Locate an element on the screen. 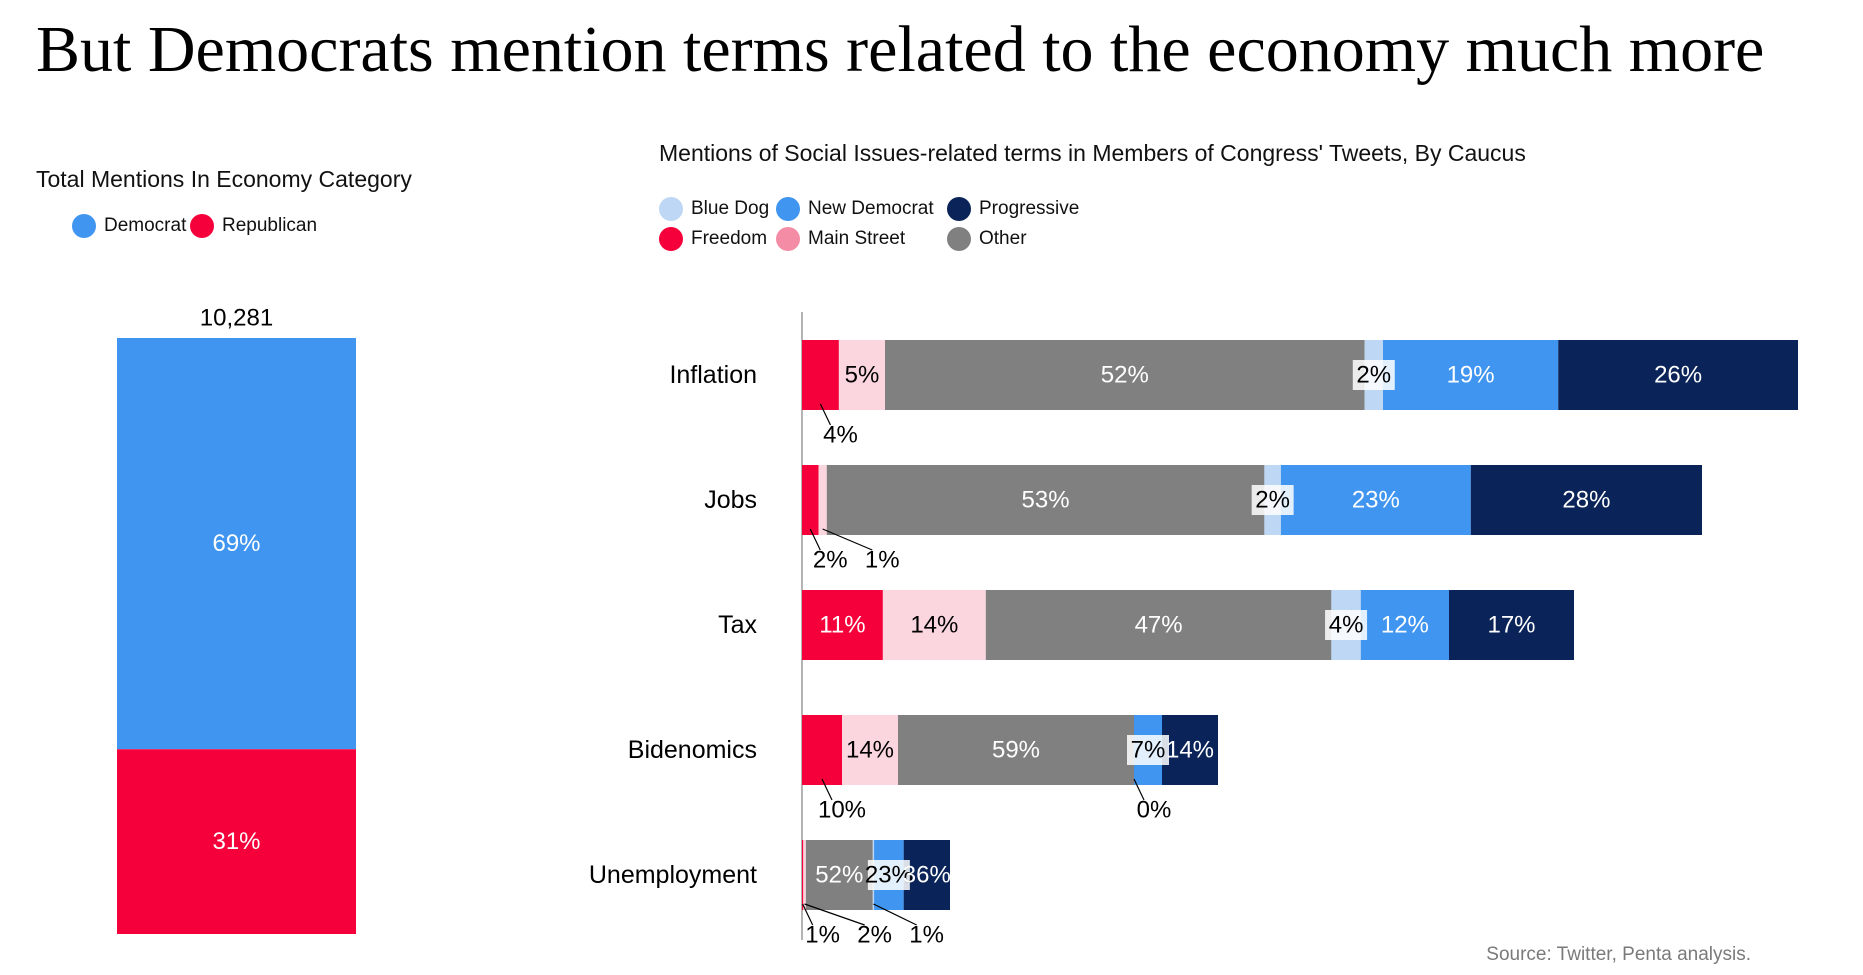  bar-segment-jobs-freedom is located at coordinates (810, 500).